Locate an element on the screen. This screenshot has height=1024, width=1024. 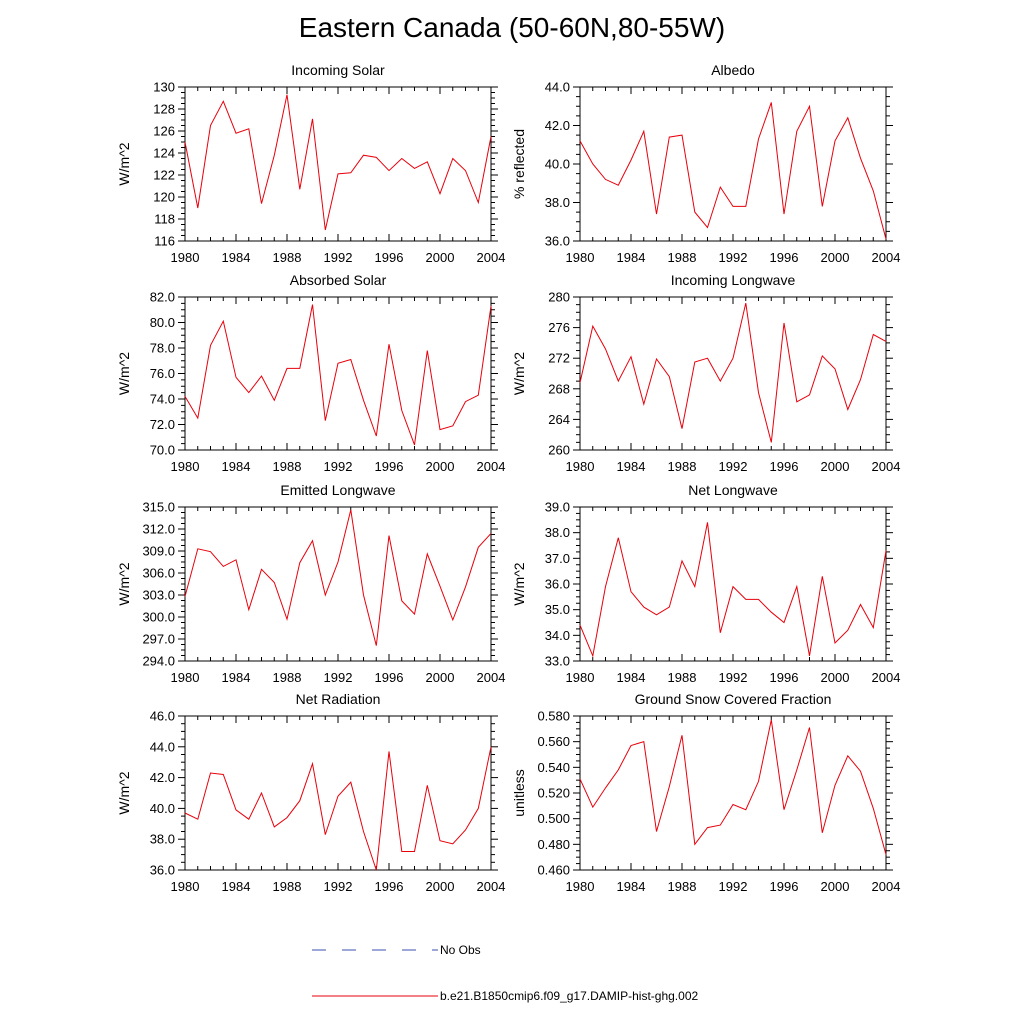
y-tick-label: 280 is located at coordinates (559, 297).